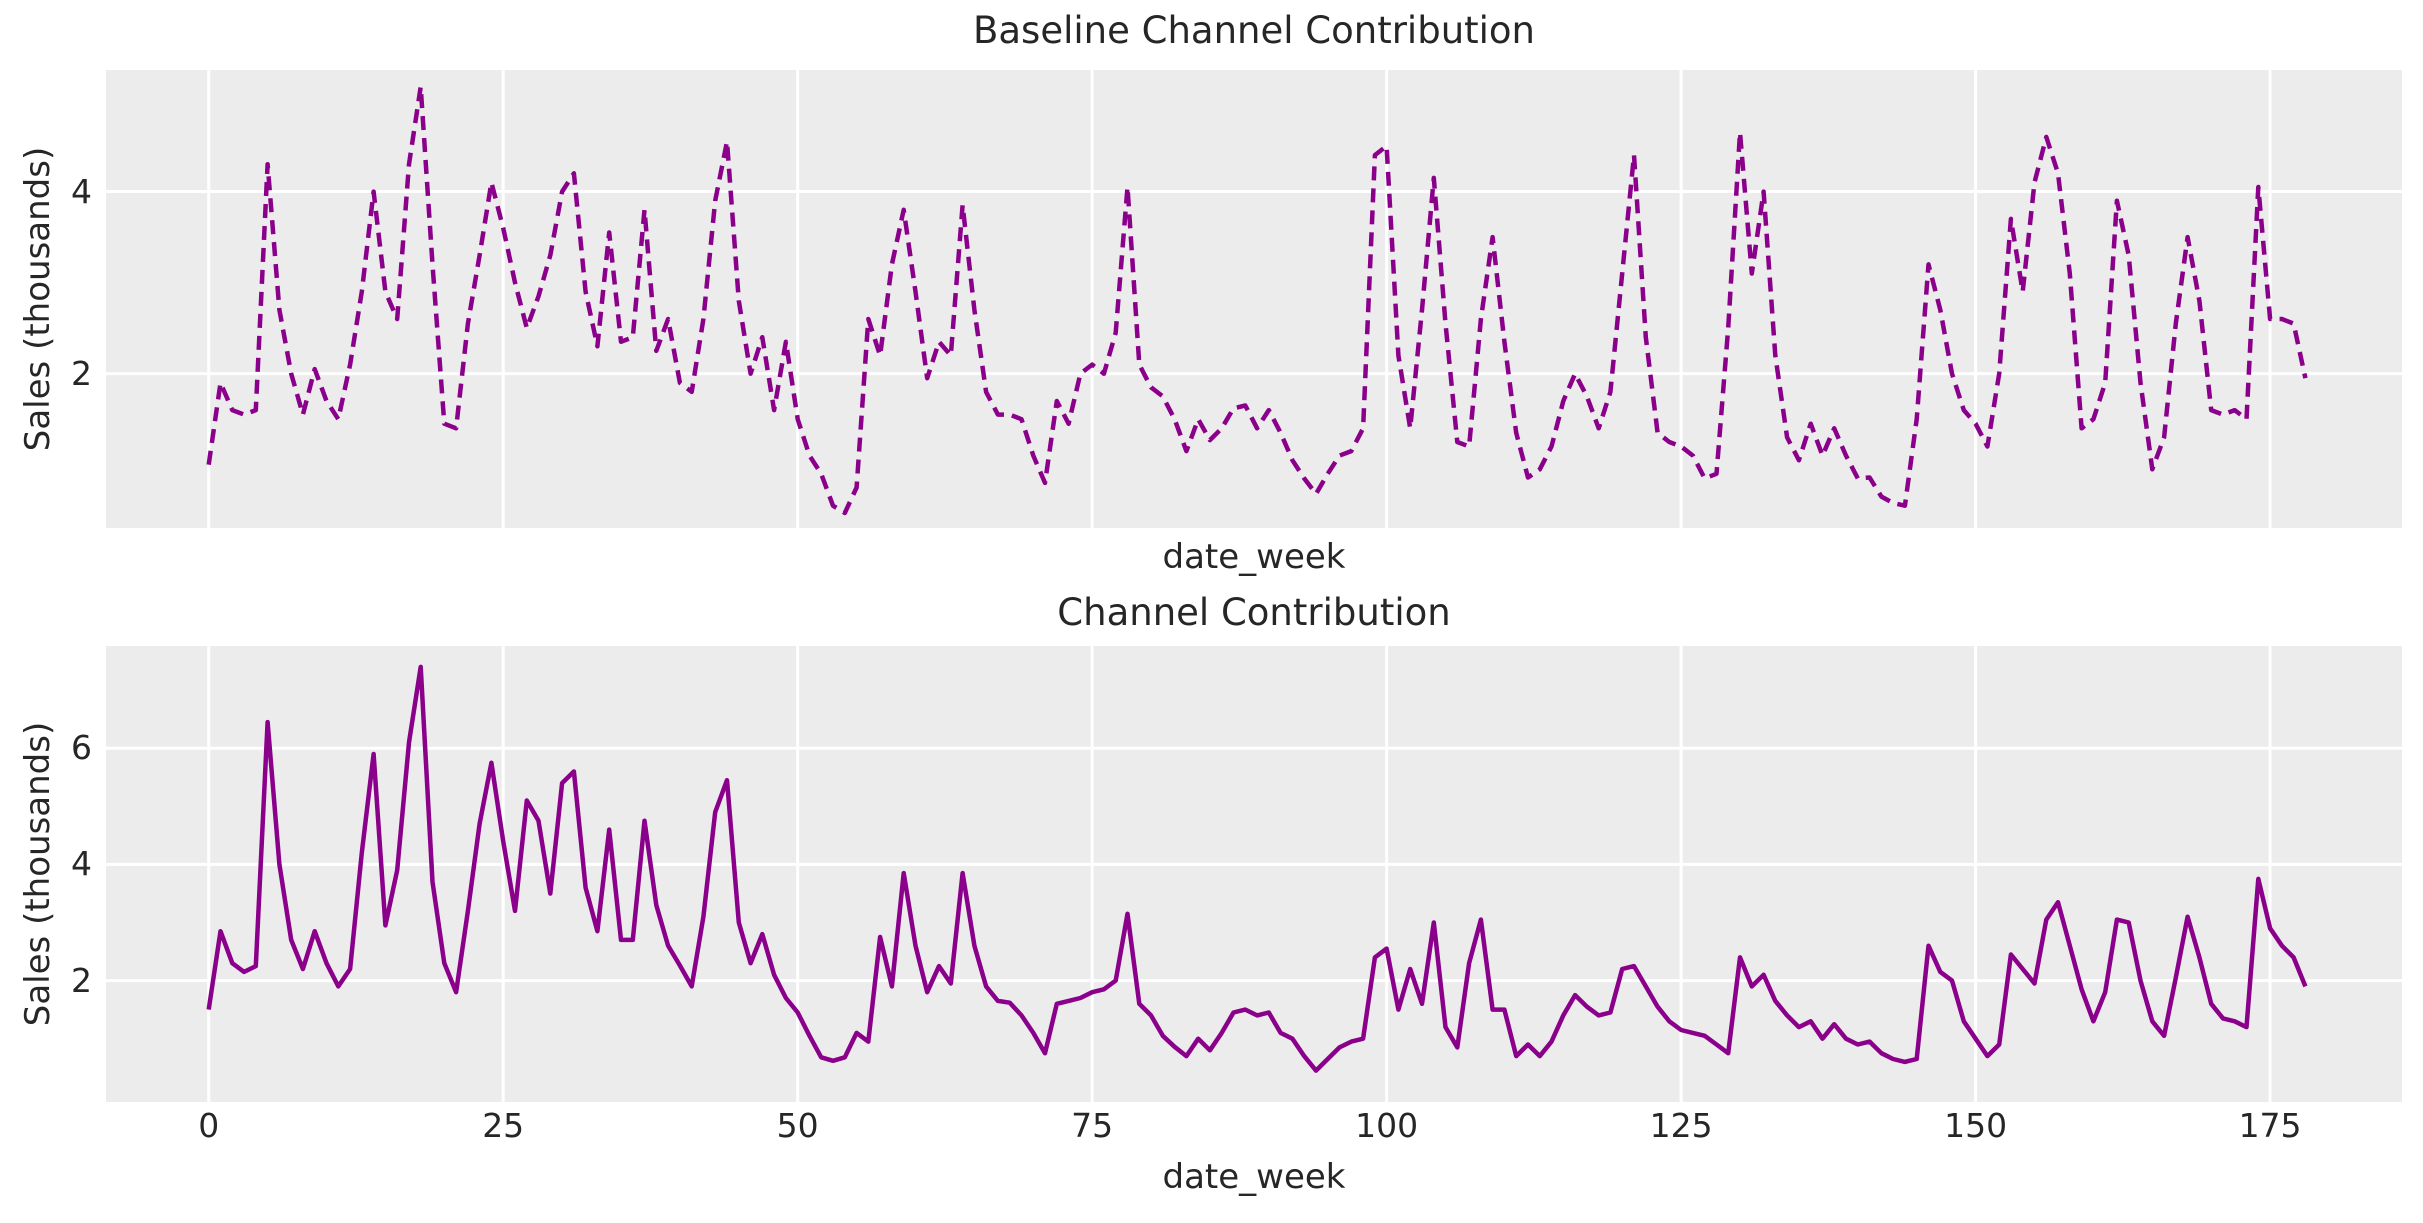 The height and width of the screenshot is (1223, 2423). What do you see at coordinates (1092, 1125) in the screenshot?
I see `x-tick-label: 75` at bounding box center [1092, 1125].